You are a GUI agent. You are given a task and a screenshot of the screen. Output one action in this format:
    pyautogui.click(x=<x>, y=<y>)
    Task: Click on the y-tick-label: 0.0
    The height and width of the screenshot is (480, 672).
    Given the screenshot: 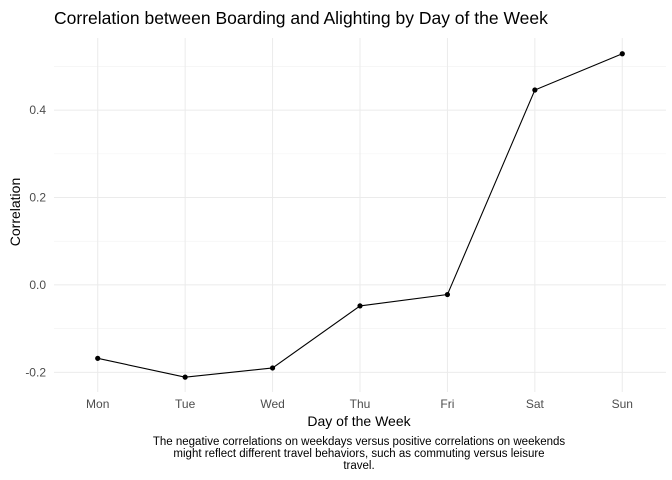 What is the action you would take?
    pyautogui.click(x=37, y=285)
    